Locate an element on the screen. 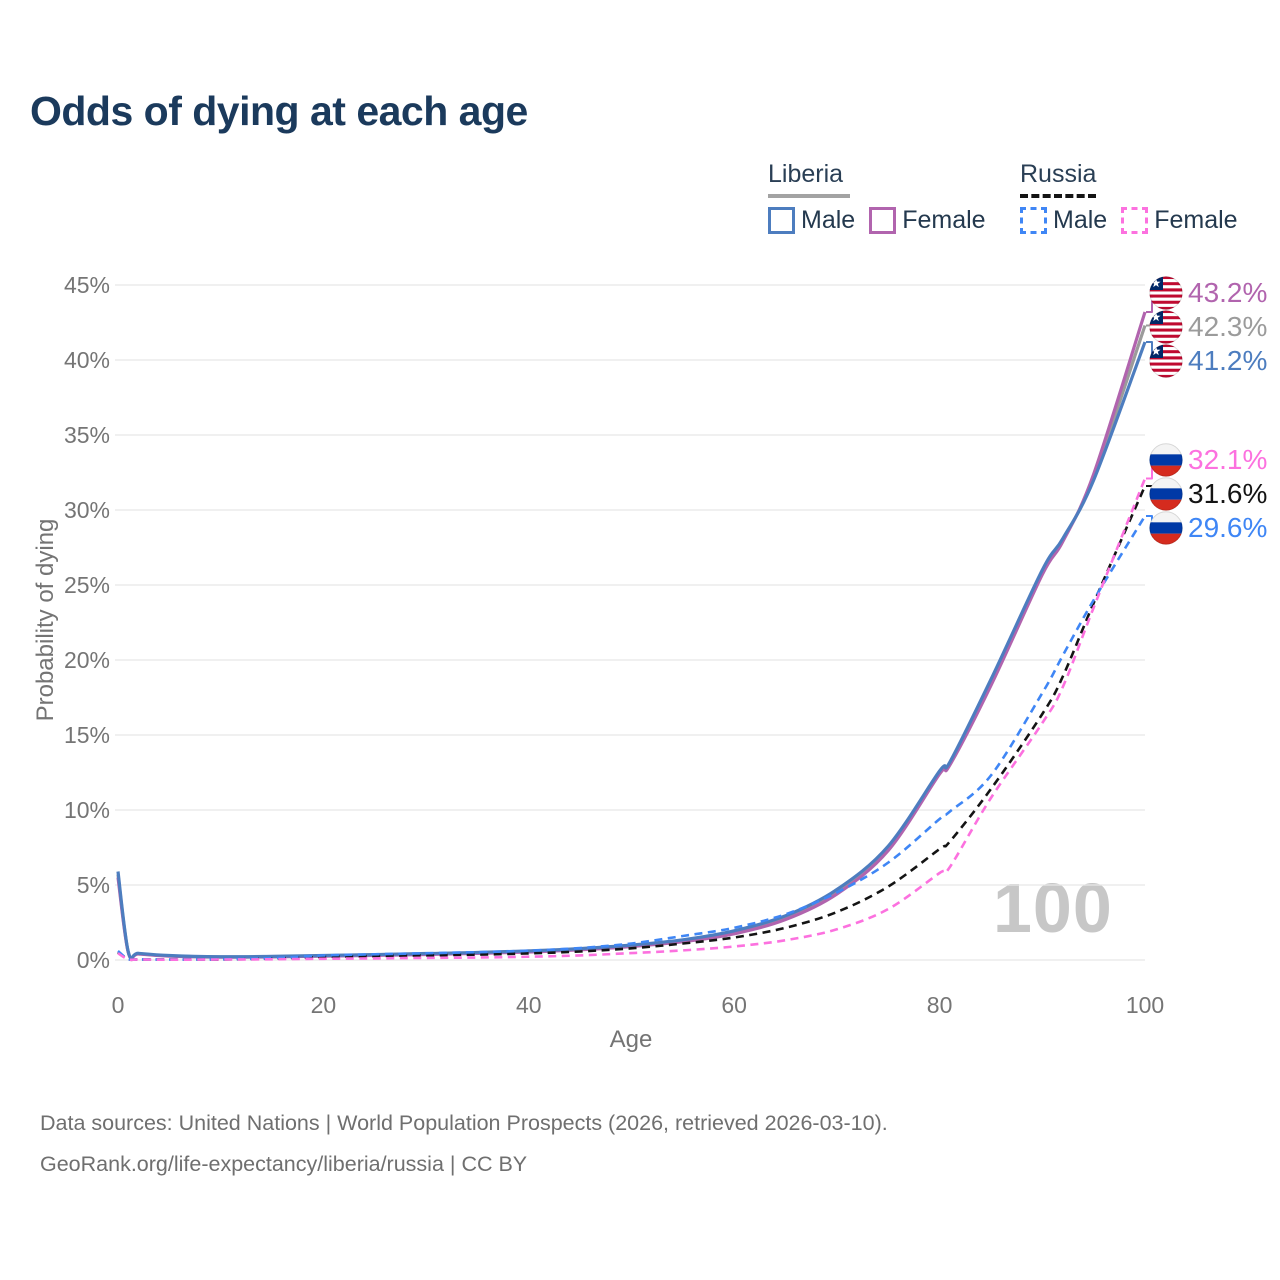 This screenshot has height=1280, width=1280. legend-label-liberia-female: Female is located at coordinates (944, 220).